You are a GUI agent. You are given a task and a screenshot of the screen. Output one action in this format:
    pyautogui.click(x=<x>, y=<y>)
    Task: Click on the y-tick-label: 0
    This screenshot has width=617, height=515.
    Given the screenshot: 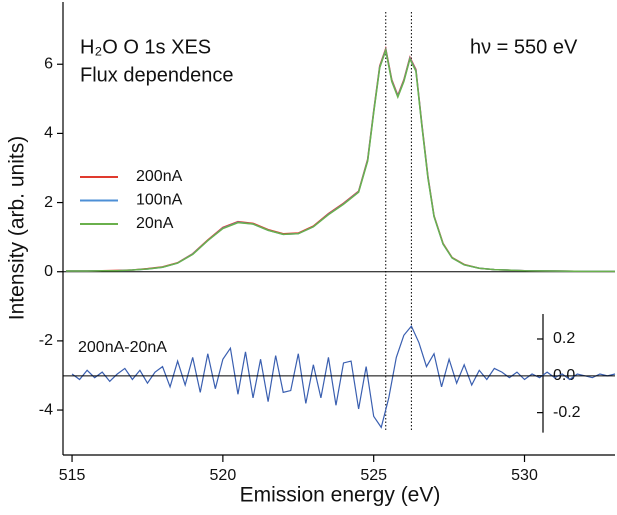 What is the action you would take?
    pyautogui.click(x=48, y=271)
    